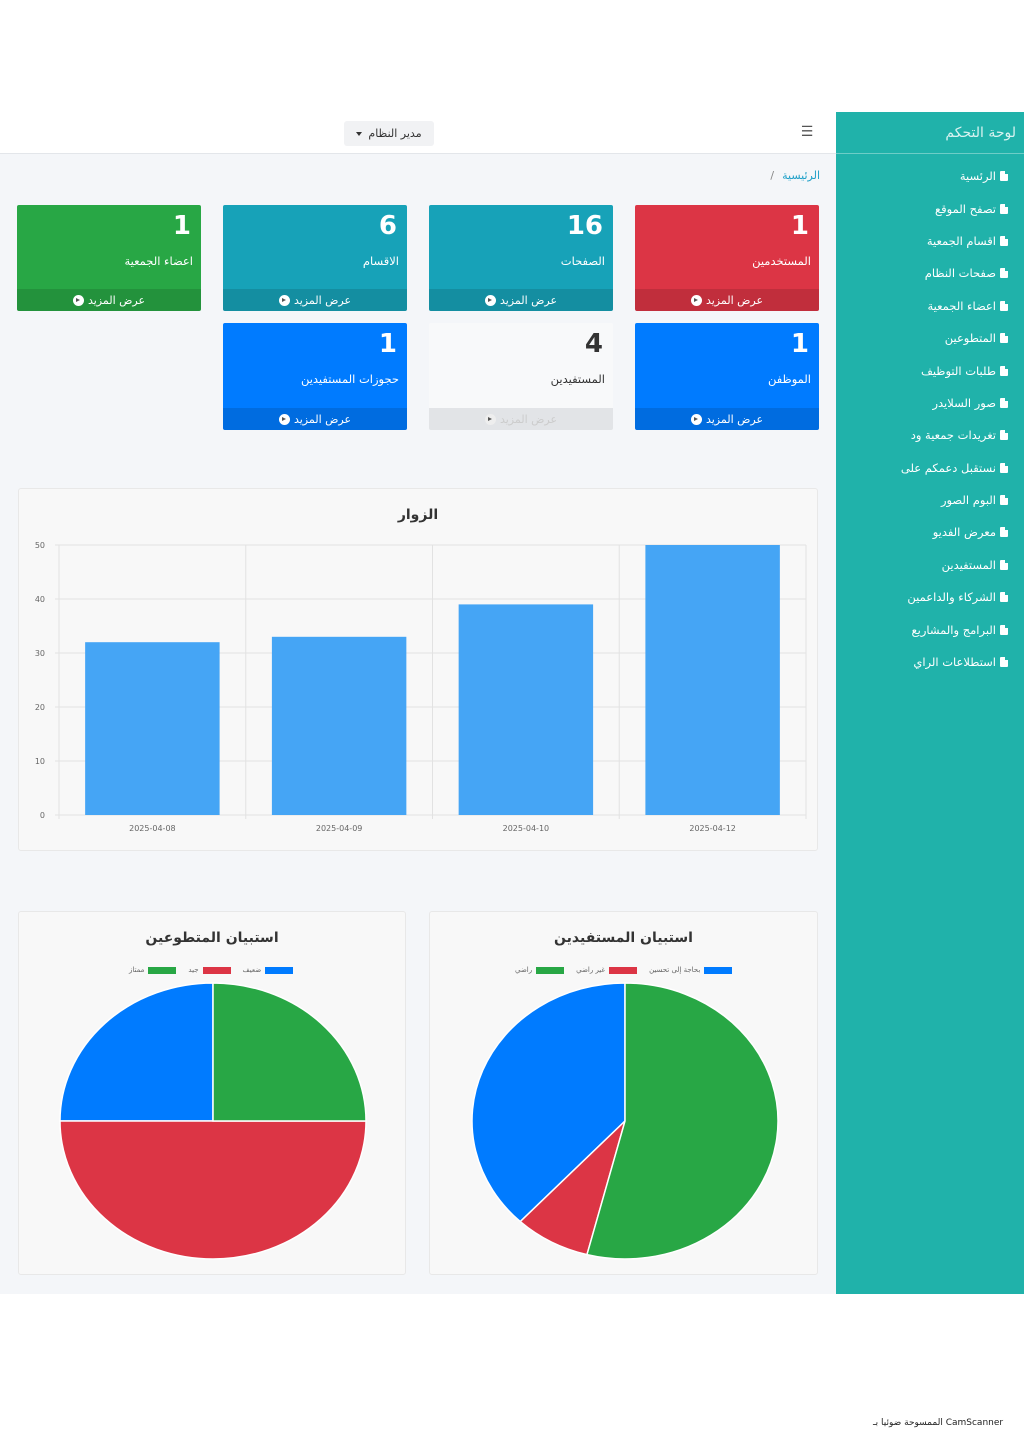  I want to click on legend-item: ممتاز, so click(153, 970).